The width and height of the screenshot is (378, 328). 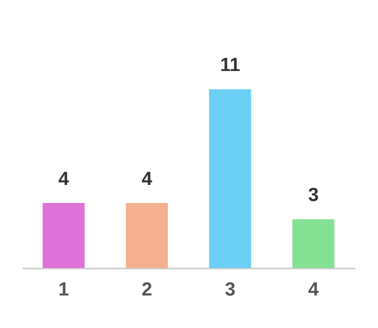 I want to click on x-tick-label: 1, so click(x=64, y=290).